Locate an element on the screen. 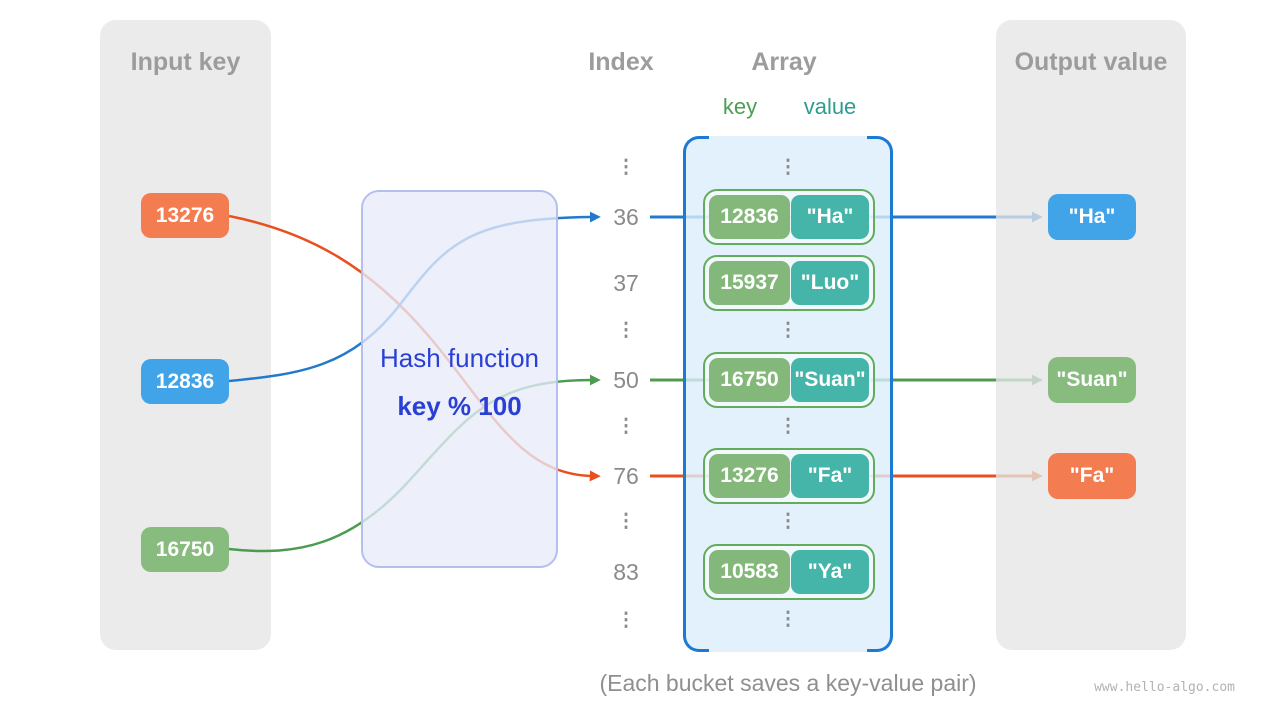 This screenshot has height=720, width=1280. input-key-13276: 13276 is located at coordinates (185, 215).